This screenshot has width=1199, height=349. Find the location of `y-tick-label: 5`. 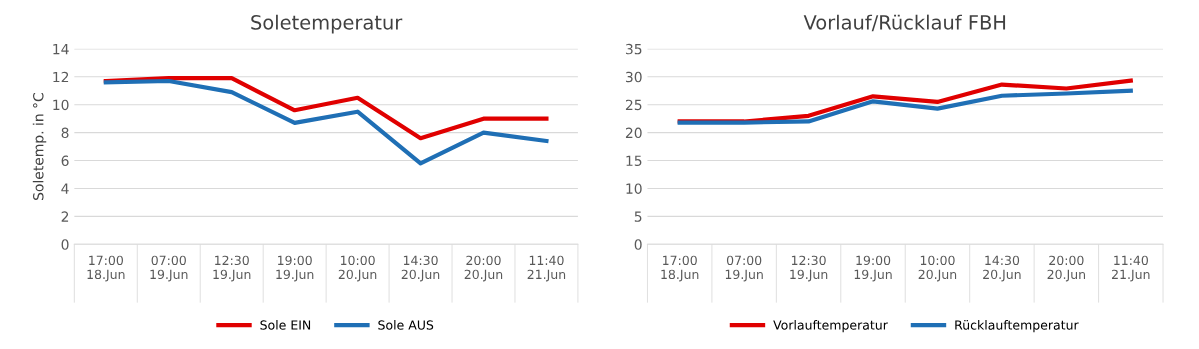

y-tick-label: 5 is located at coordinates (638, 216).